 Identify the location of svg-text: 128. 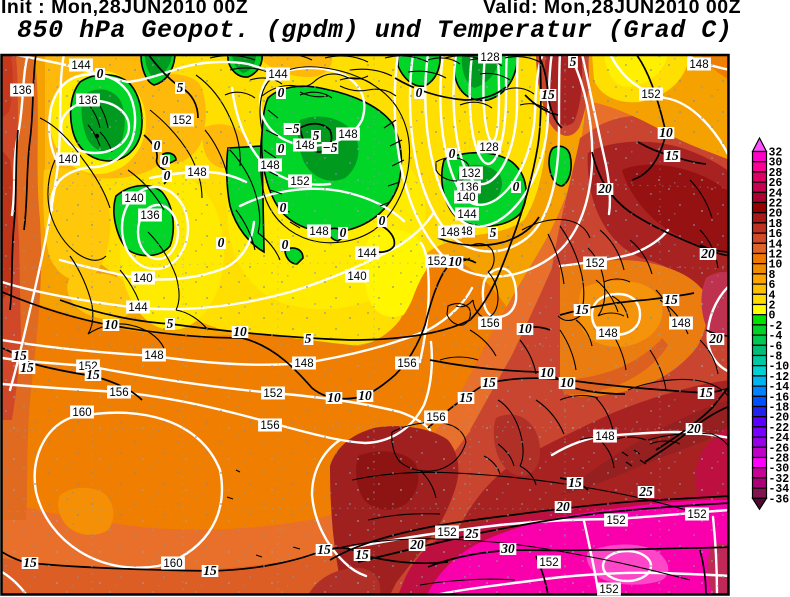
(489, 58).